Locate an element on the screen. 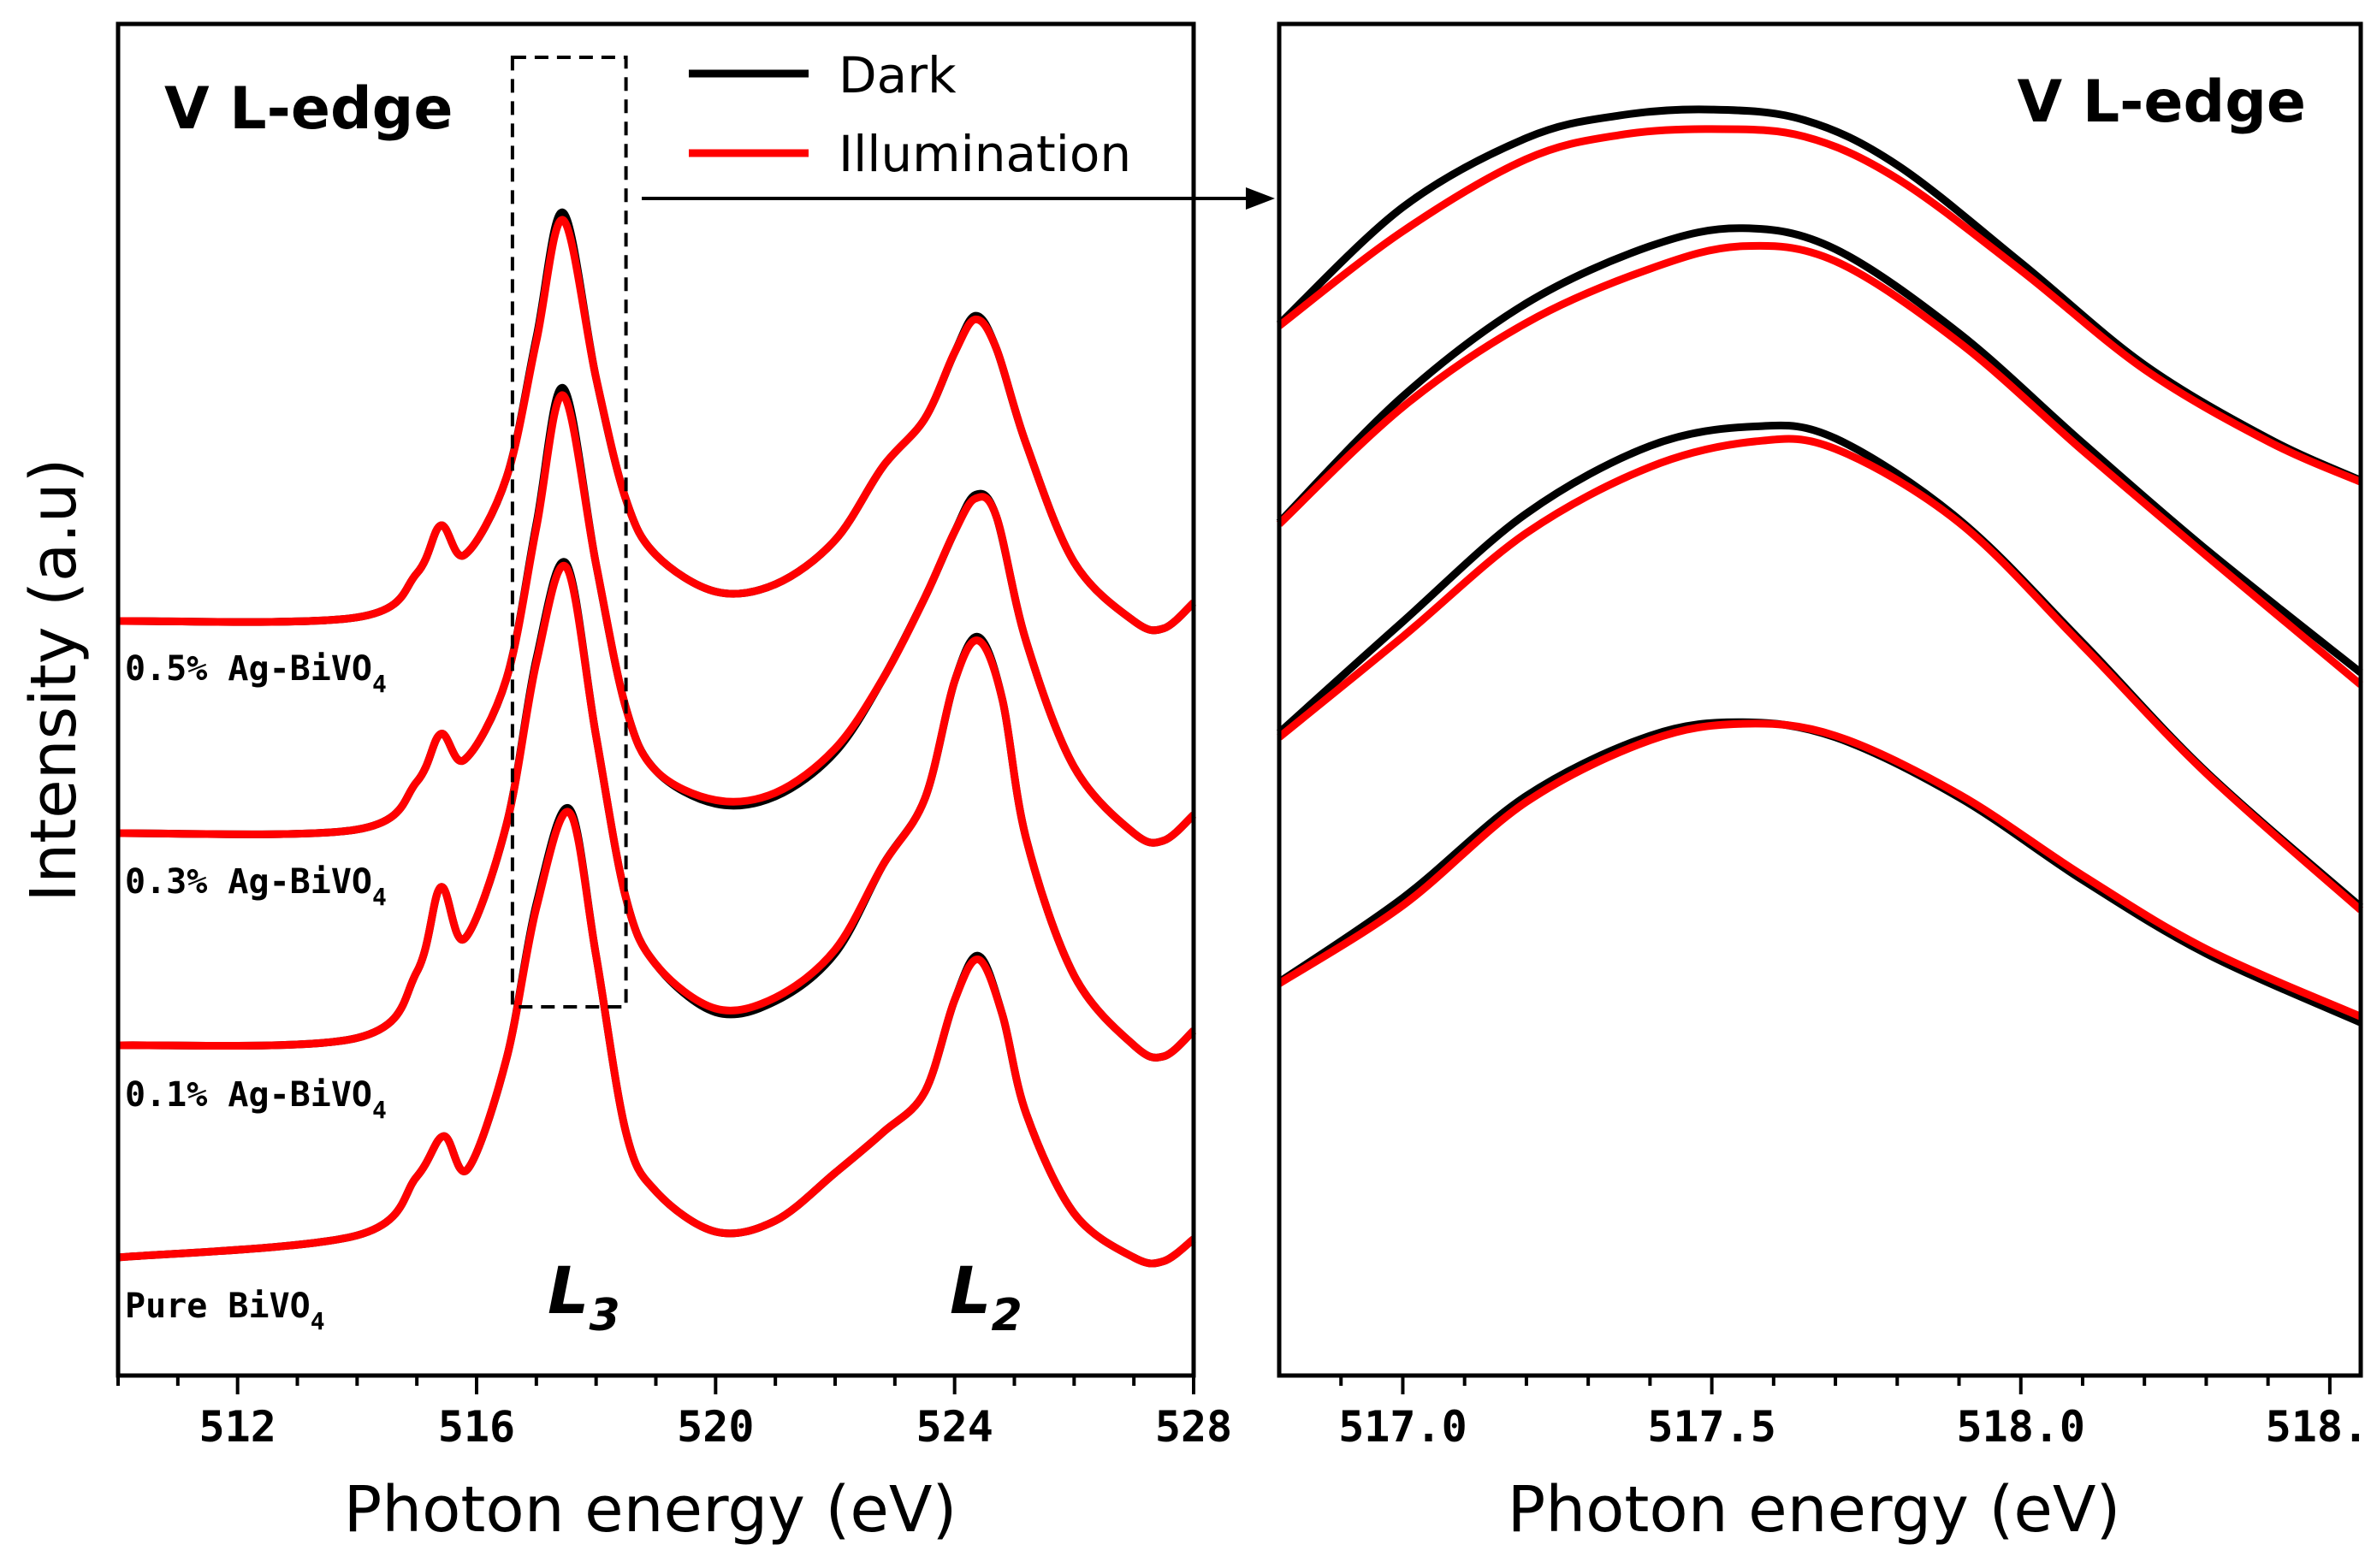 This screenshot has height=1568, width=2371. sample-label-0.5: 0.5% Ag-BiVO4 is located at coordinates (256, 673).